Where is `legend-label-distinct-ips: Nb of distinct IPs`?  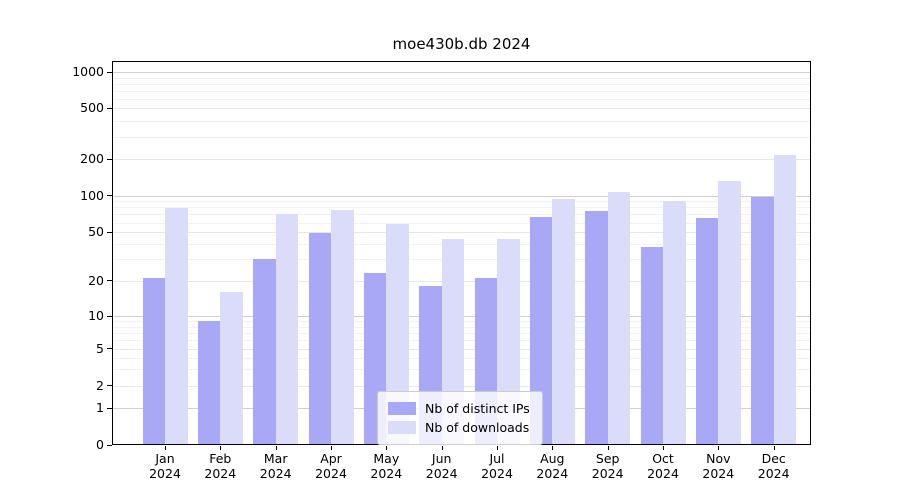 legend-label-distinct-ips: Nb of distinct IPs is located at coordinates (477, 408).